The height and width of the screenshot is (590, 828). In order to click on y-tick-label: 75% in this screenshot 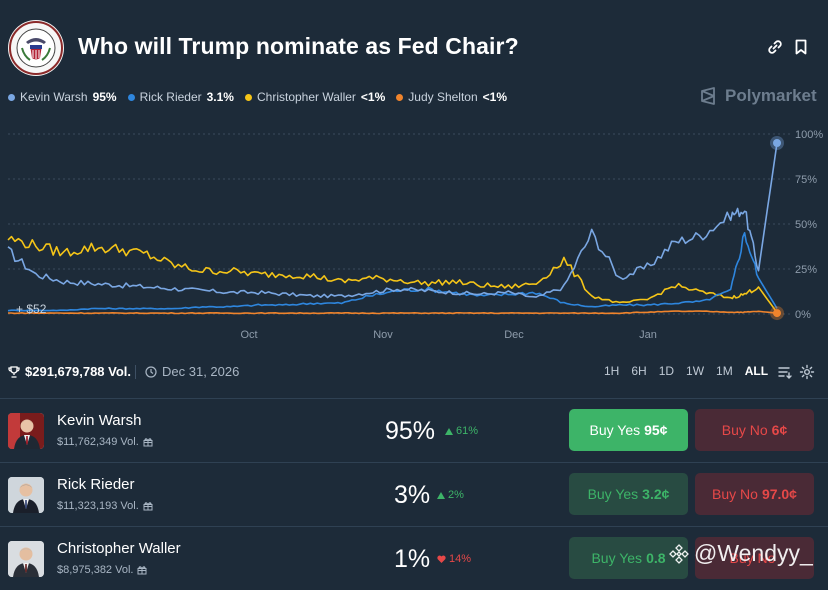, I will do `click(806, 180)`.